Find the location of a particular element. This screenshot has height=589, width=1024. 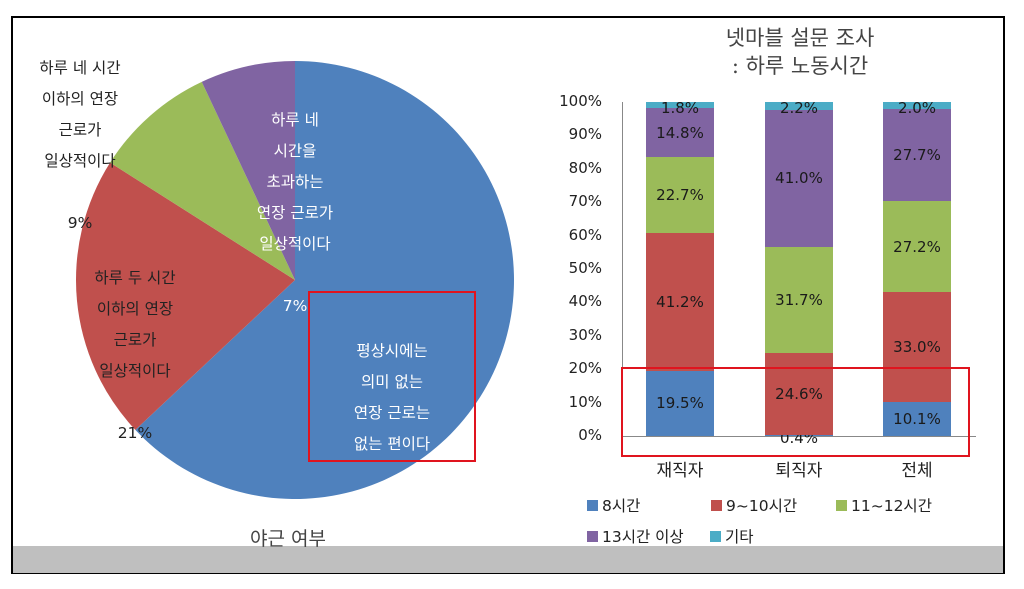

pie-label-value: 9% is located at coordinates (80, 223).